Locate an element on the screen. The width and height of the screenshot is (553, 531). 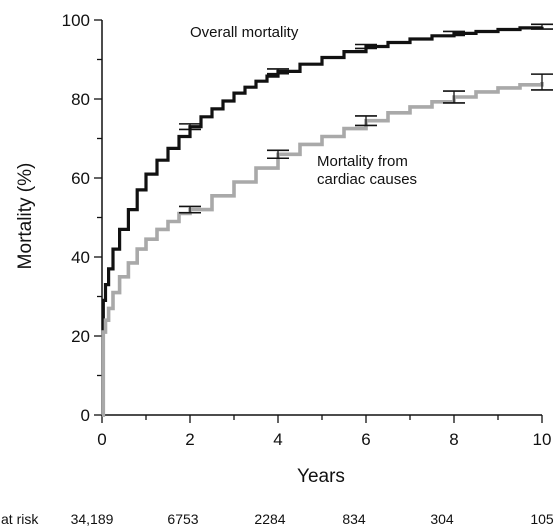
at-risk-value: 6753 is located at coordinates (182, 519).